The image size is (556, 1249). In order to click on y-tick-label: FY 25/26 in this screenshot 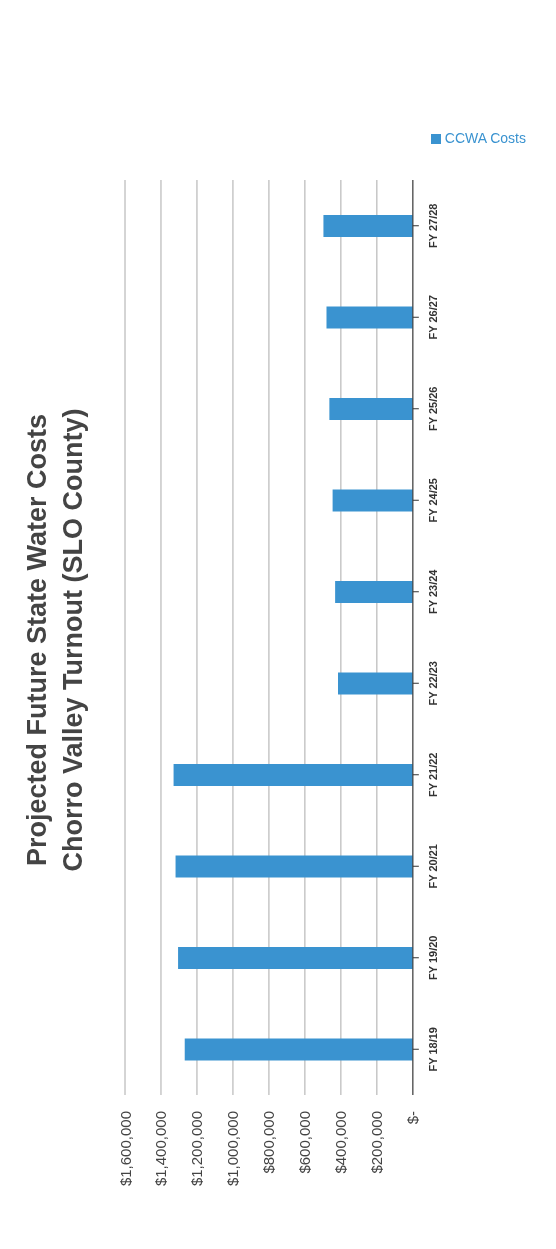, I will do `click(432, 408)`.